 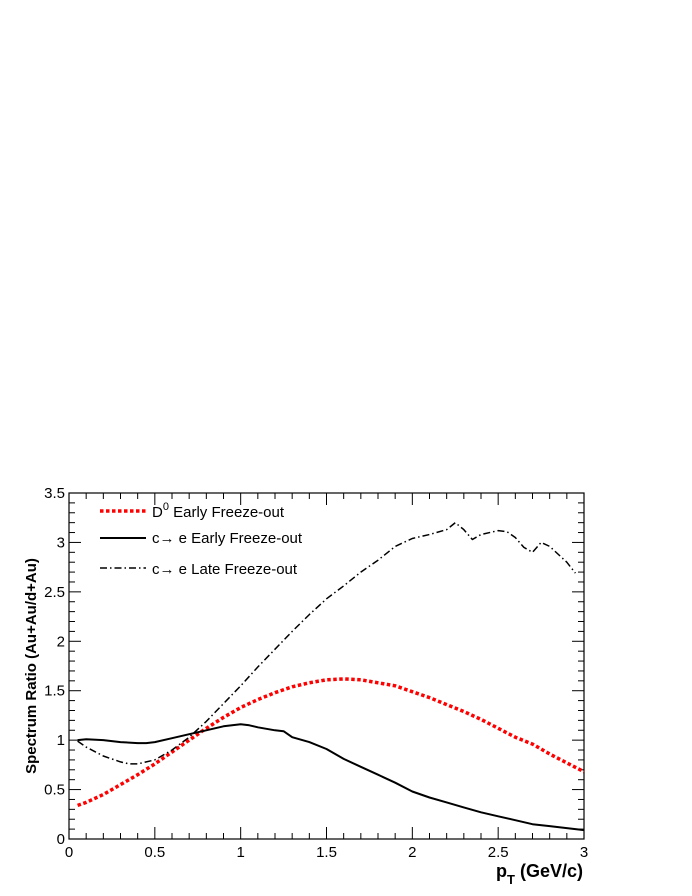 What do you see at coordinates (227, 512) in the screenshot?
I see `legend-label-d0-rest: Early Freeze-out` at bounding box center [227, 512].